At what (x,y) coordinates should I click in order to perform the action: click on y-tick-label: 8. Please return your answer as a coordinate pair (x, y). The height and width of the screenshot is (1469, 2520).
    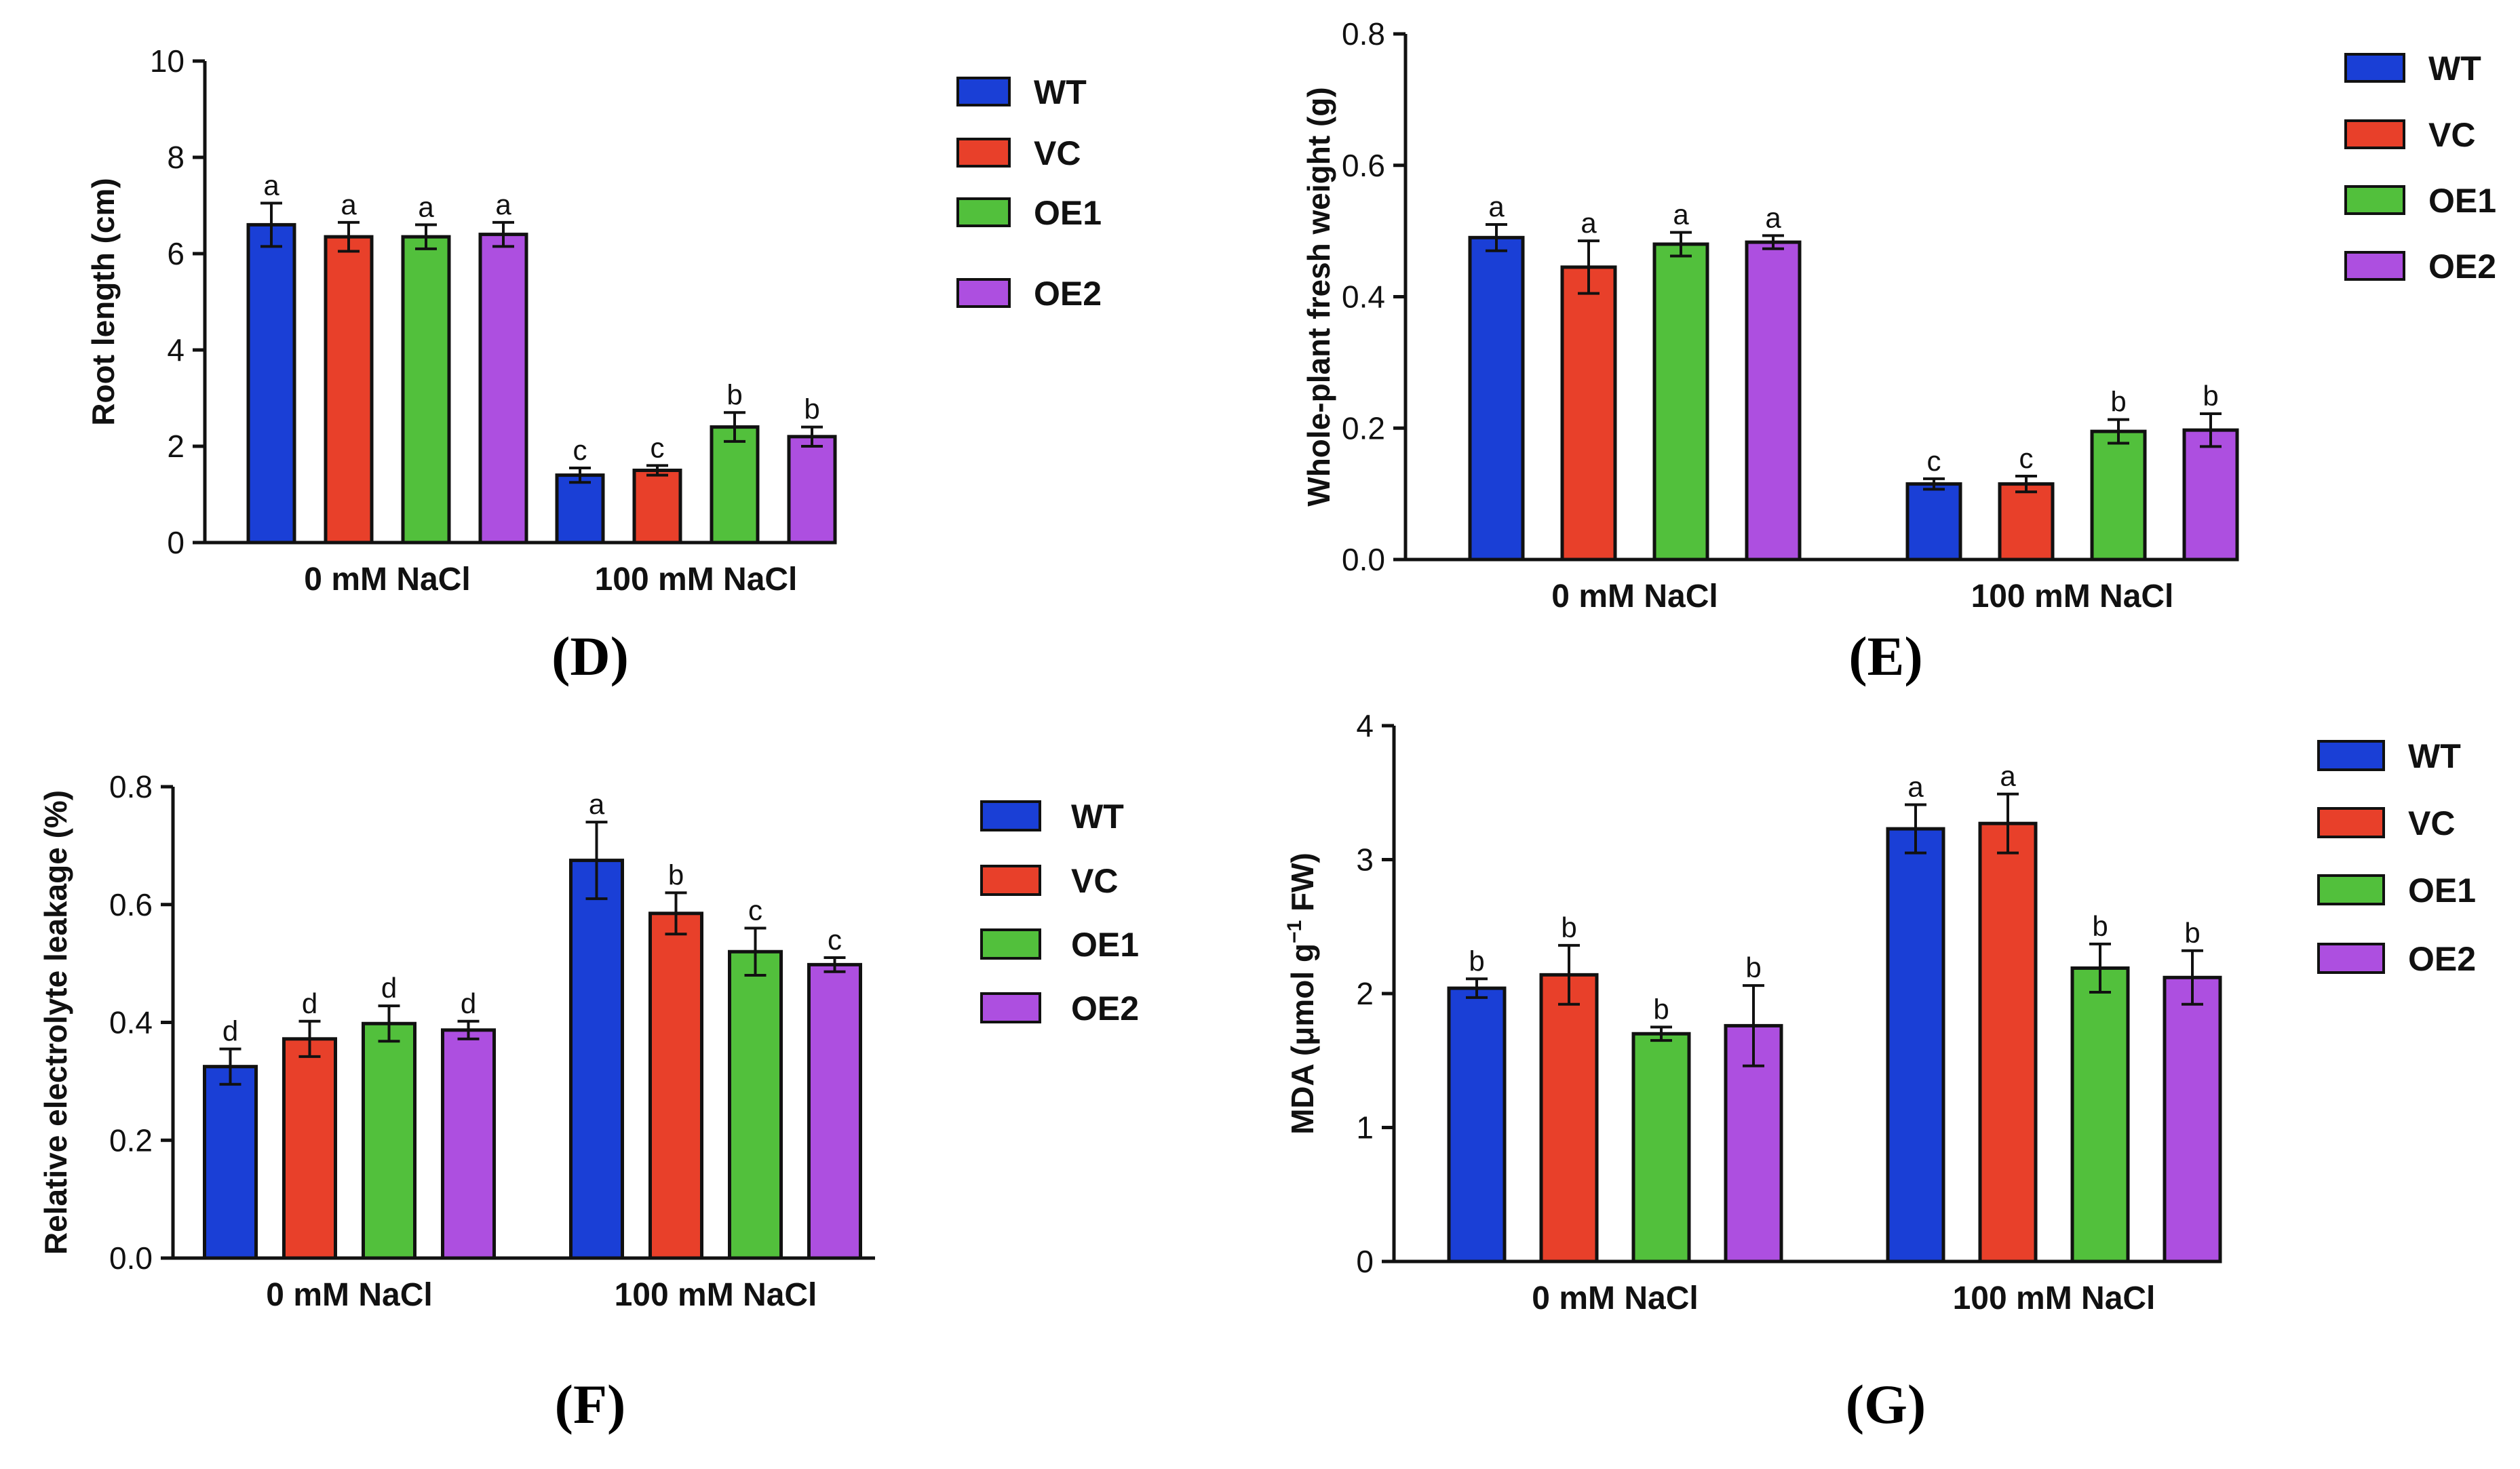
    Looking at the image, I should click on (176, 157).